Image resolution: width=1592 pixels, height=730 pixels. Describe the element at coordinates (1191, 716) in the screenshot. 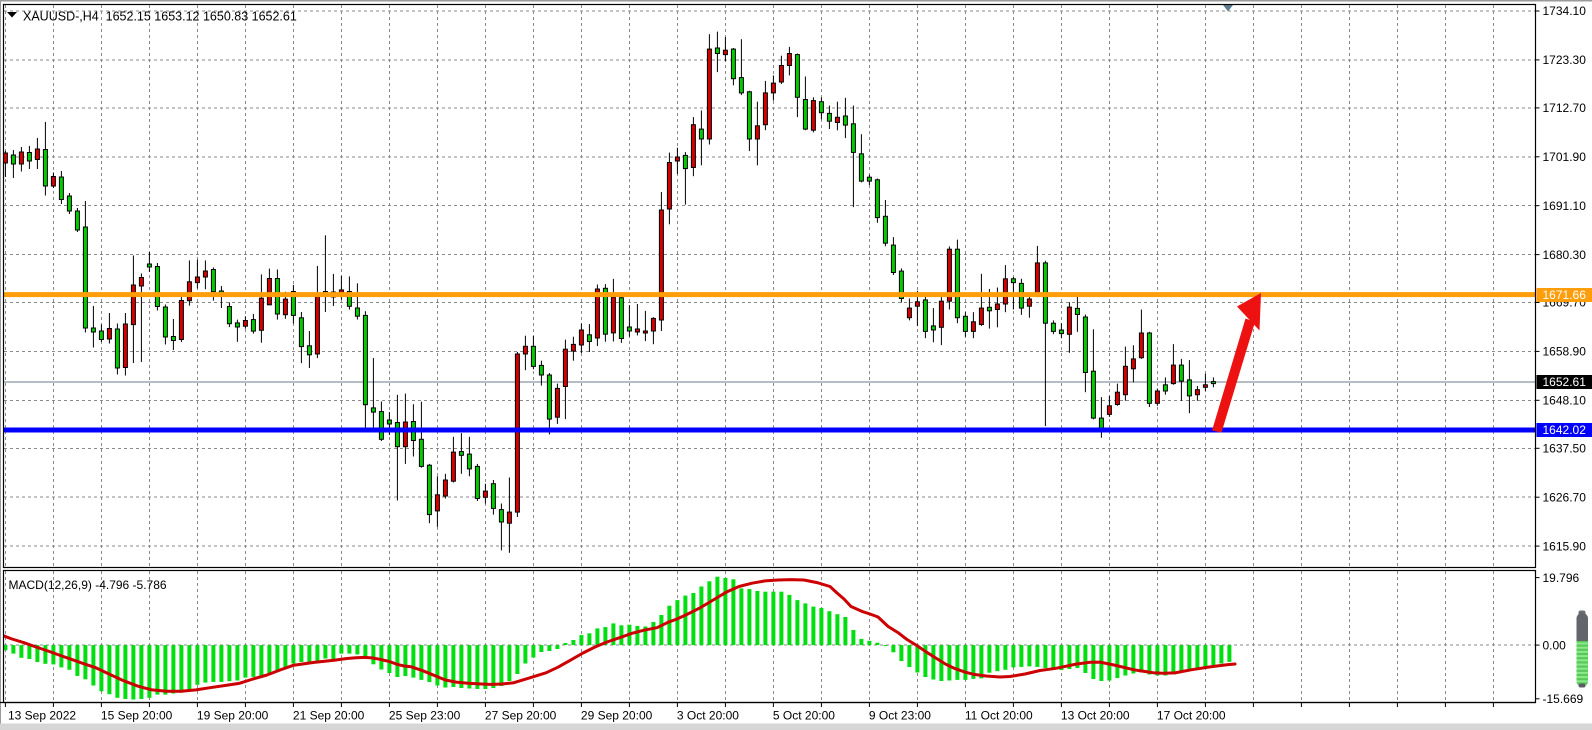

I see `svg-text: 17 Oct 20:00` at that location.